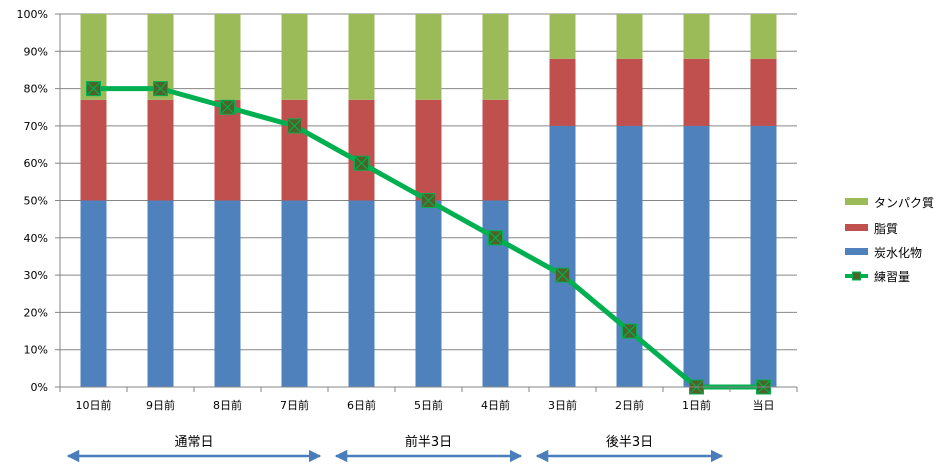 The height and width of the screenshot is (475, 946). Describe the element at coordinates (886, 228) in the screenshot. I see `legend-label: 脂質` at that location.